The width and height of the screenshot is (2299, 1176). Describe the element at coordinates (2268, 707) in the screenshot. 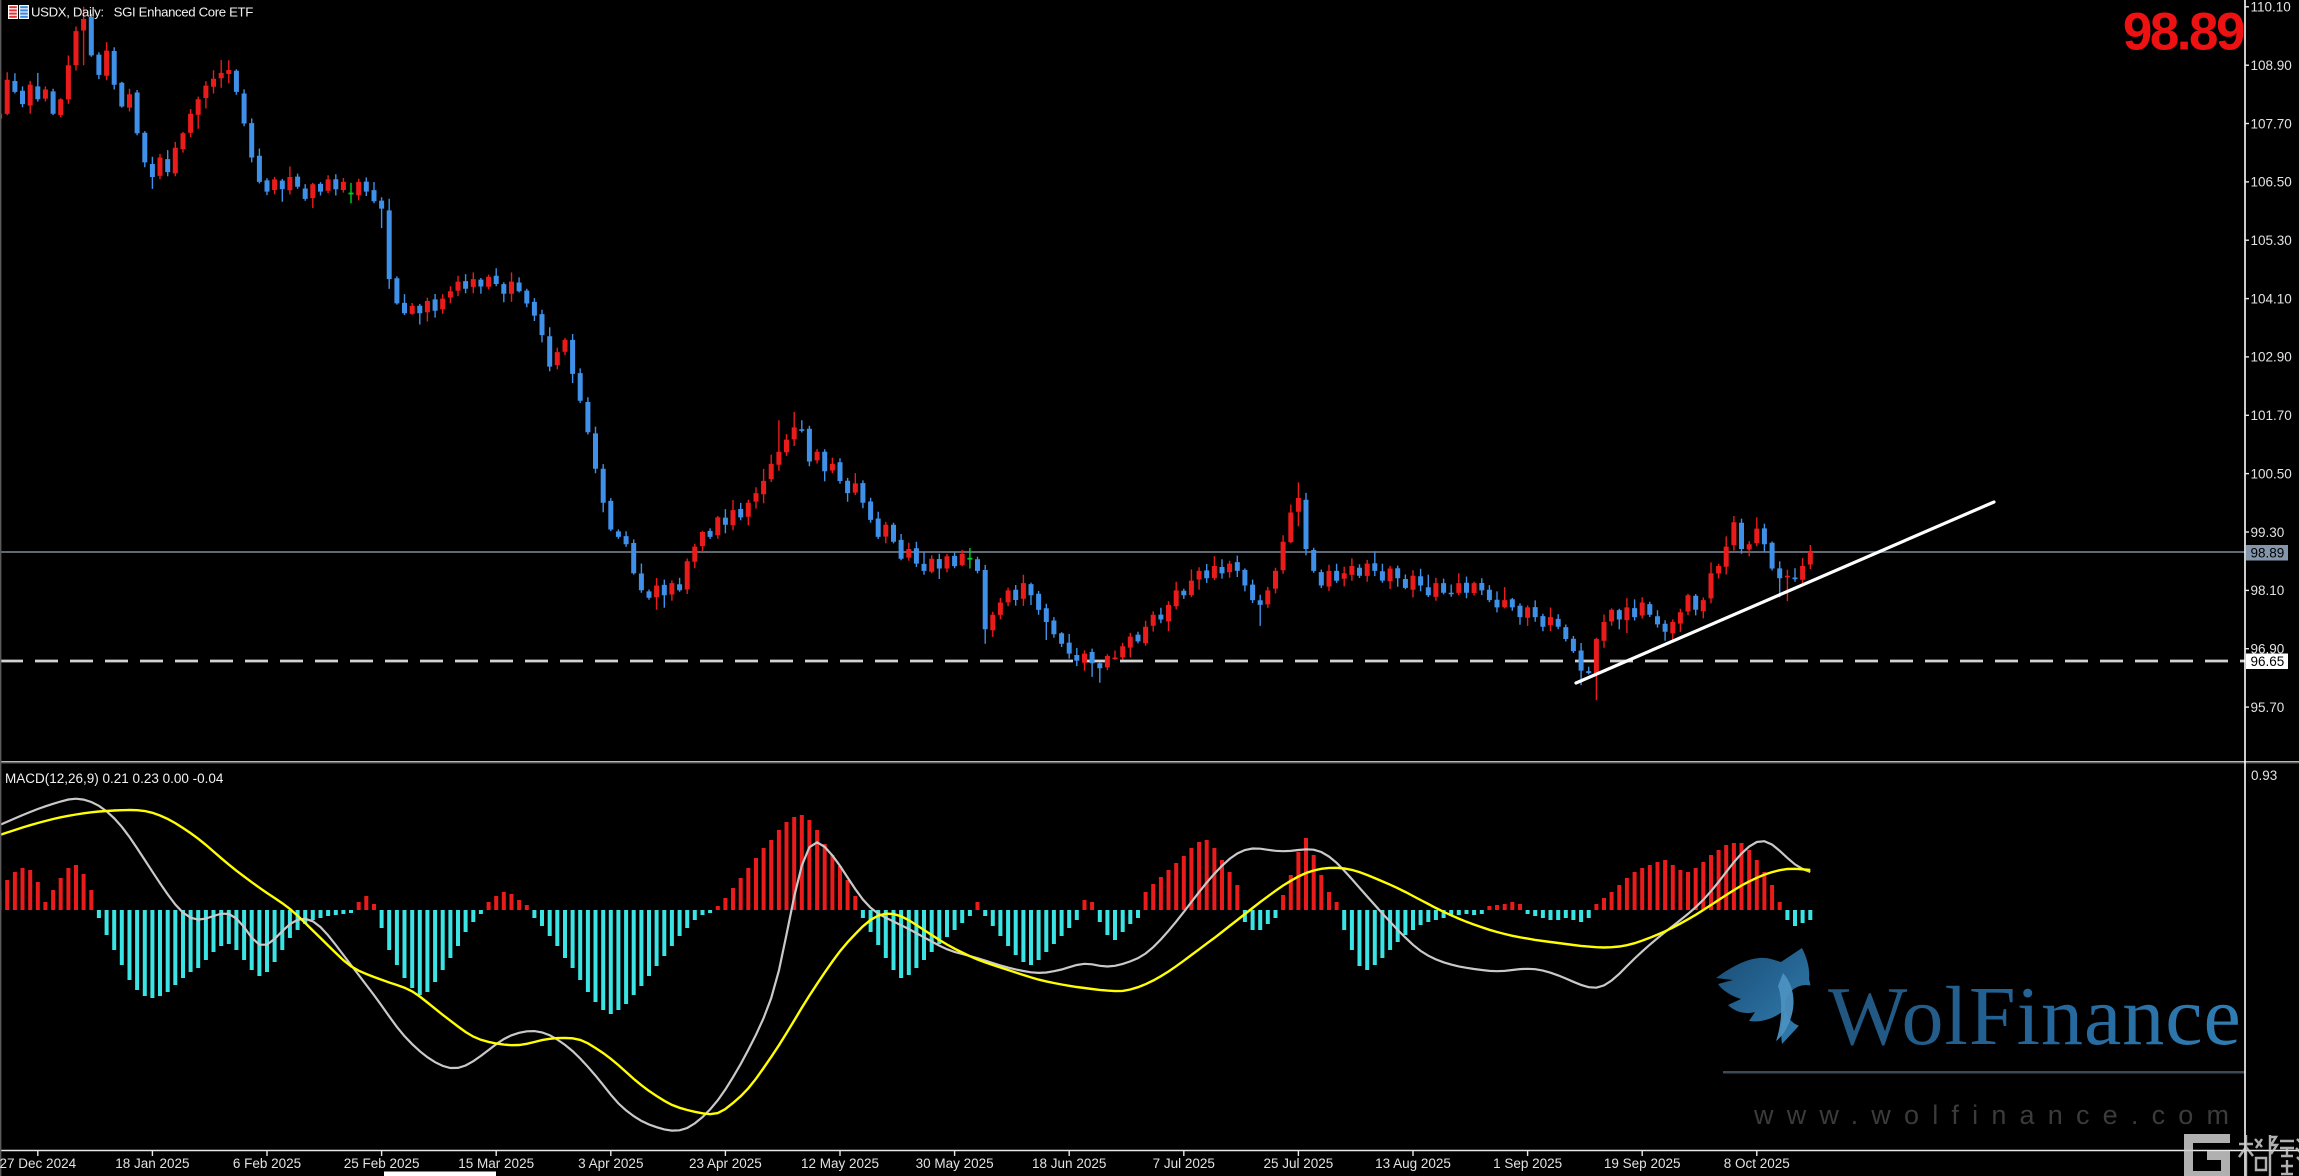

I see `svg-text: 95.70` at that location.